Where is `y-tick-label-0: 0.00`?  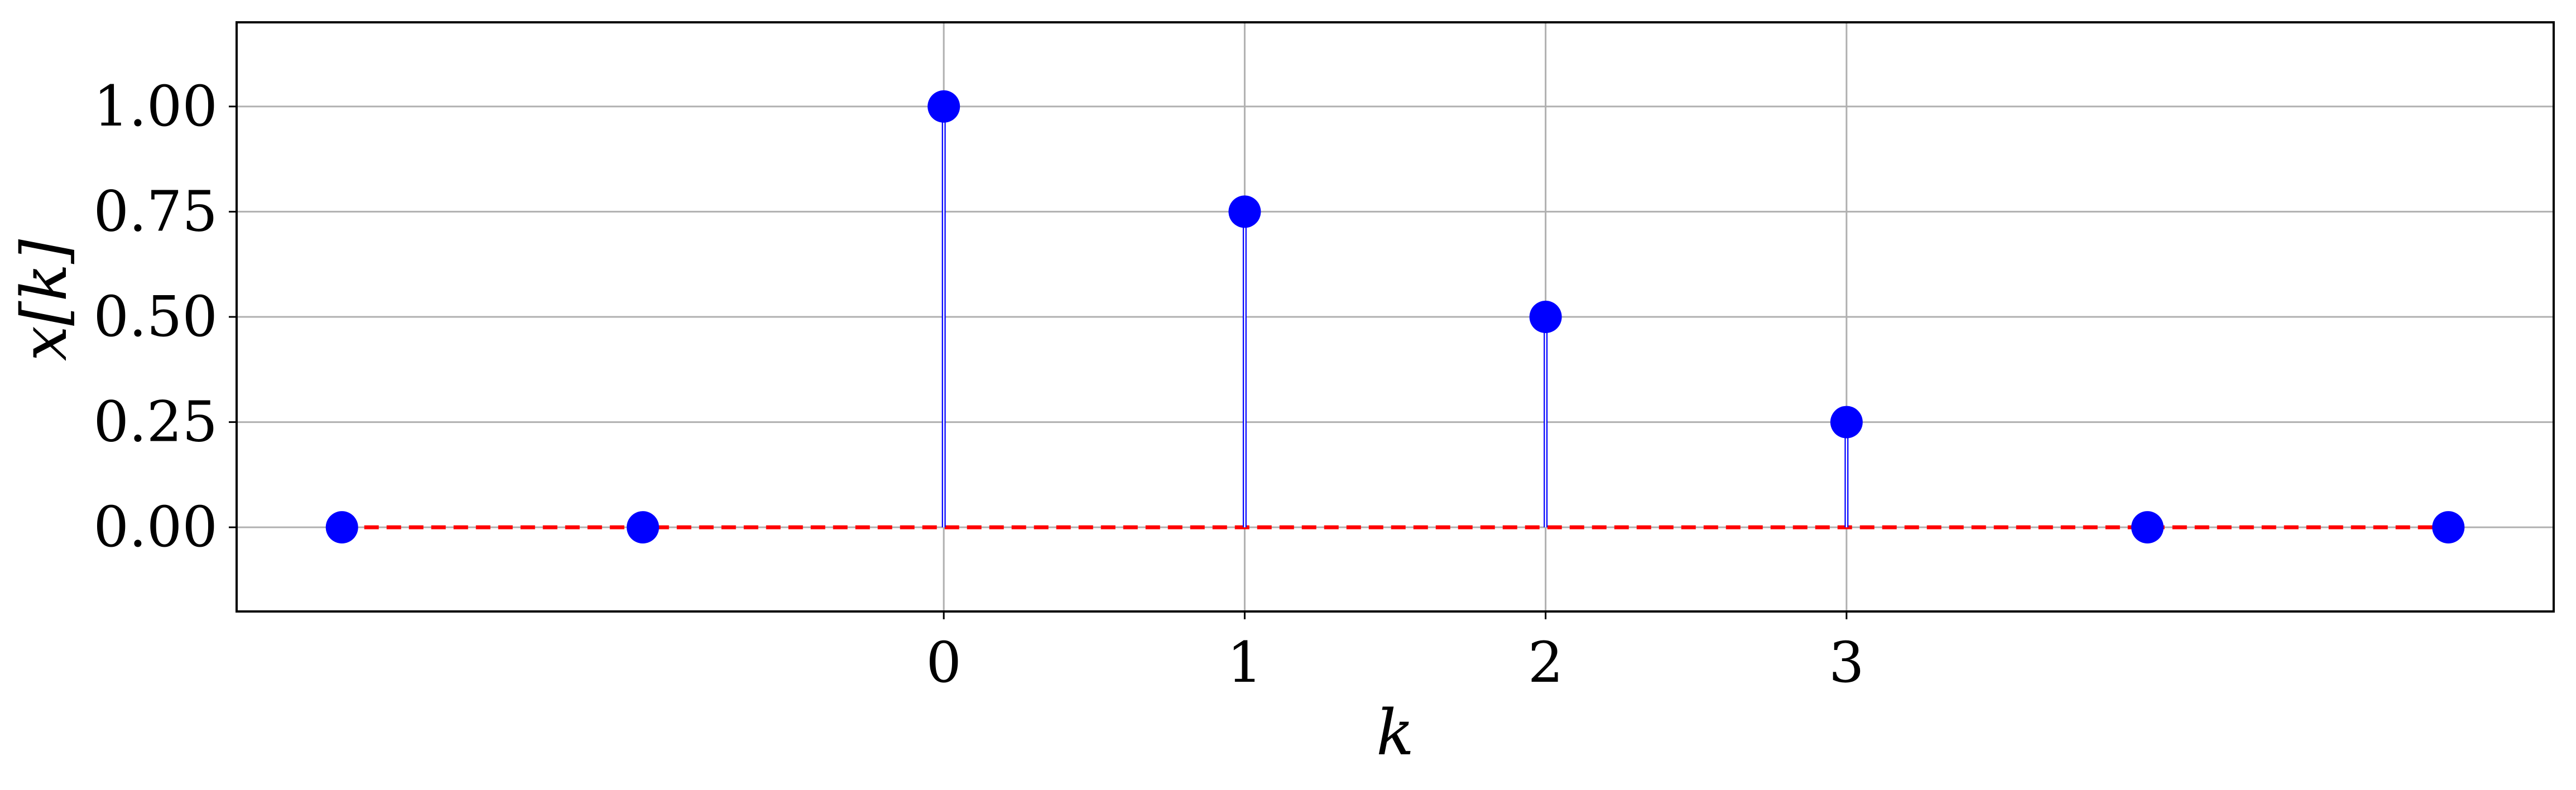
y-tick-label-0: 0.00 is located at coordinates (155, 527).